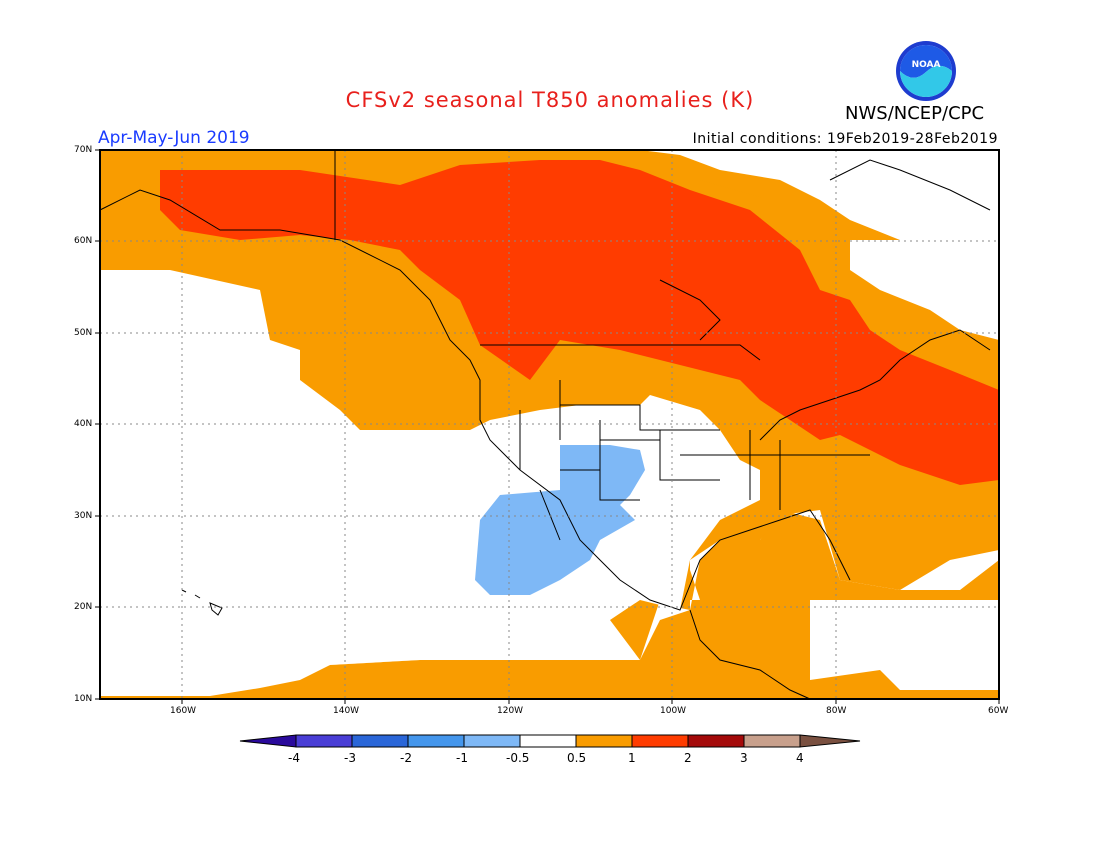  What do you see at coordinates (350, 758) in the screenshot?
I see `colorbar-label: -3` at bounding box center [350, 758].